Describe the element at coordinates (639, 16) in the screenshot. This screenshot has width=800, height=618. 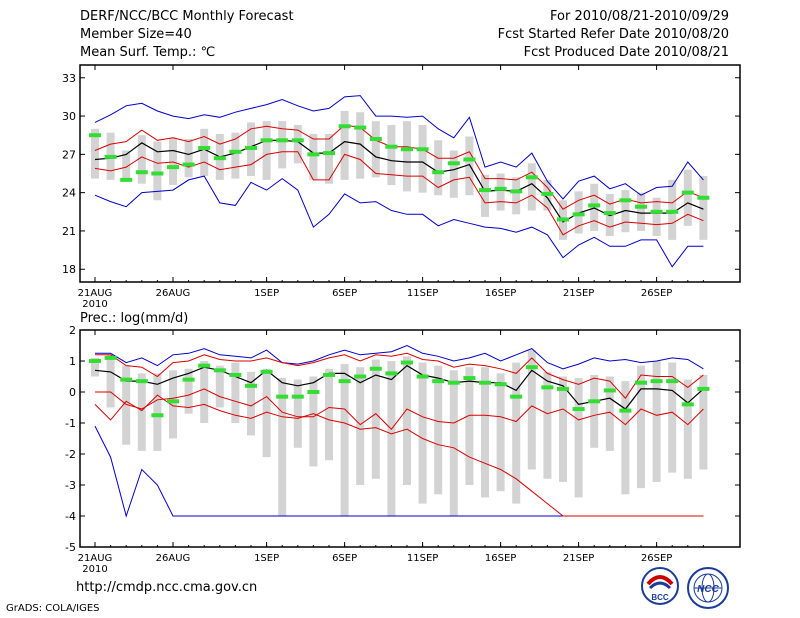
I see `forecast-period: For 2010/08/21-2010/09/29` at that location.